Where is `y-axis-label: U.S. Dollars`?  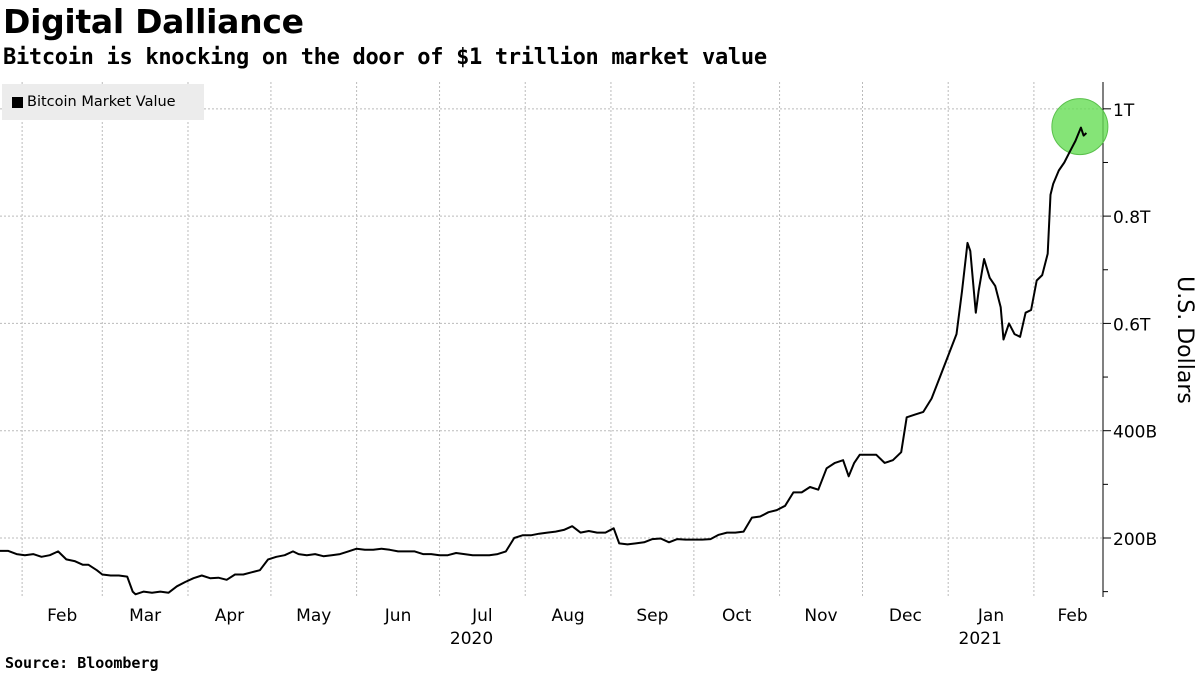 y-axis-label: U.S. Dollars is located at coordinates (1184, 340).